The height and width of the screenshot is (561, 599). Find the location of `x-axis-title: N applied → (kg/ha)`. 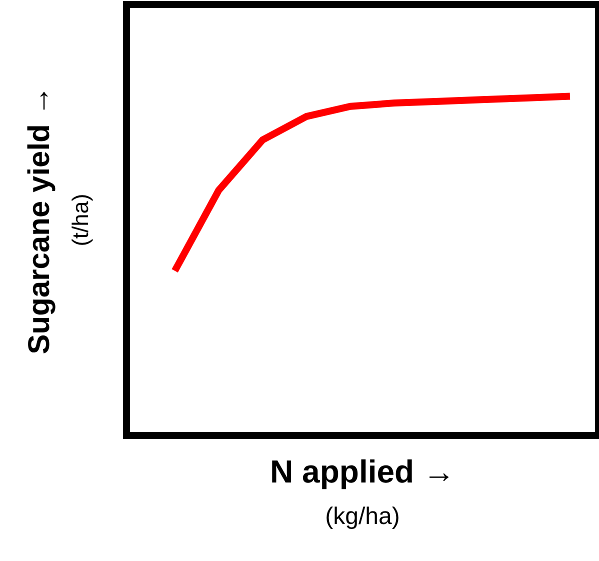

x-axis-title: N applied → (kg/ha) is located at coordinates (362, 491).